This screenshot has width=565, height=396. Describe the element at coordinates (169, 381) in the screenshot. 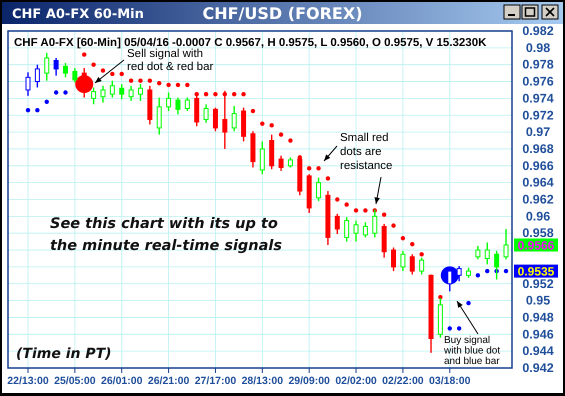

I see `x-tick-label: 26/21:00` at that location.